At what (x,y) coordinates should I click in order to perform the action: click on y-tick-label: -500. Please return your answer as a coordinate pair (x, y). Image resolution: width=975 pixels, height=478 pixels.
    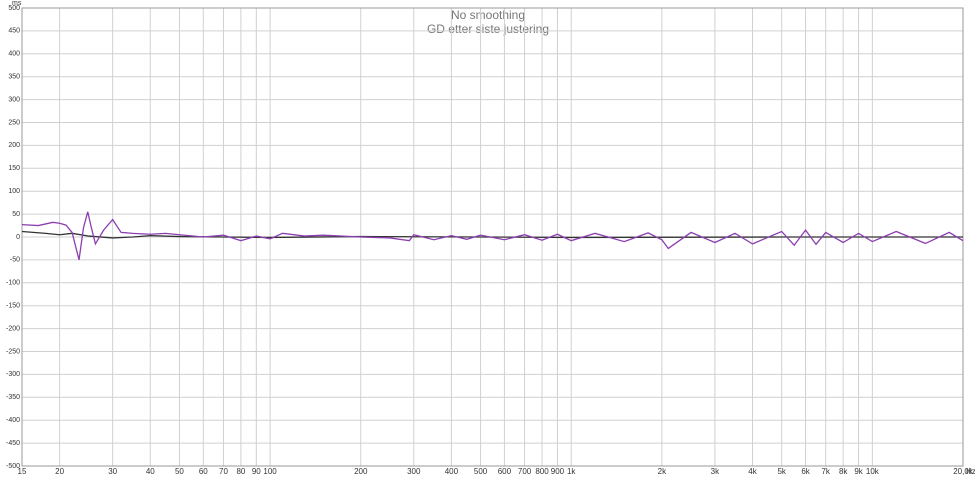
    Looking at the image, I should click on (13, 466).